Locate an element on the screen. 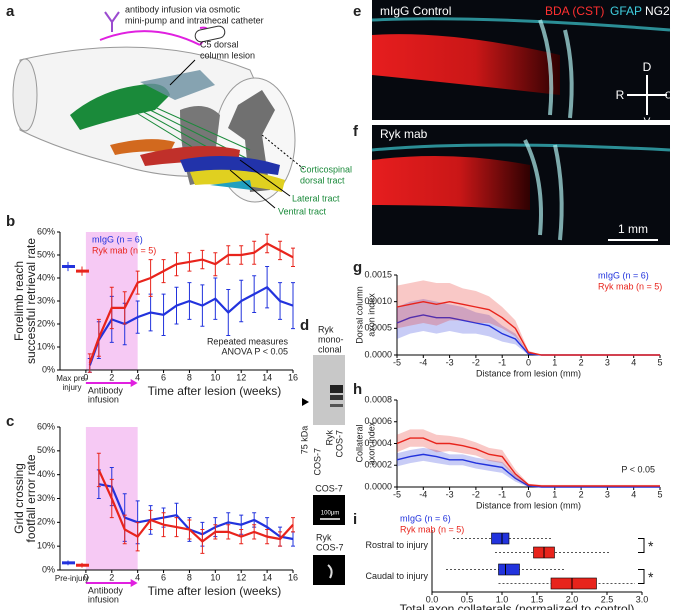  x-tick-label: 2.5 is located at coordinates (607, 599).